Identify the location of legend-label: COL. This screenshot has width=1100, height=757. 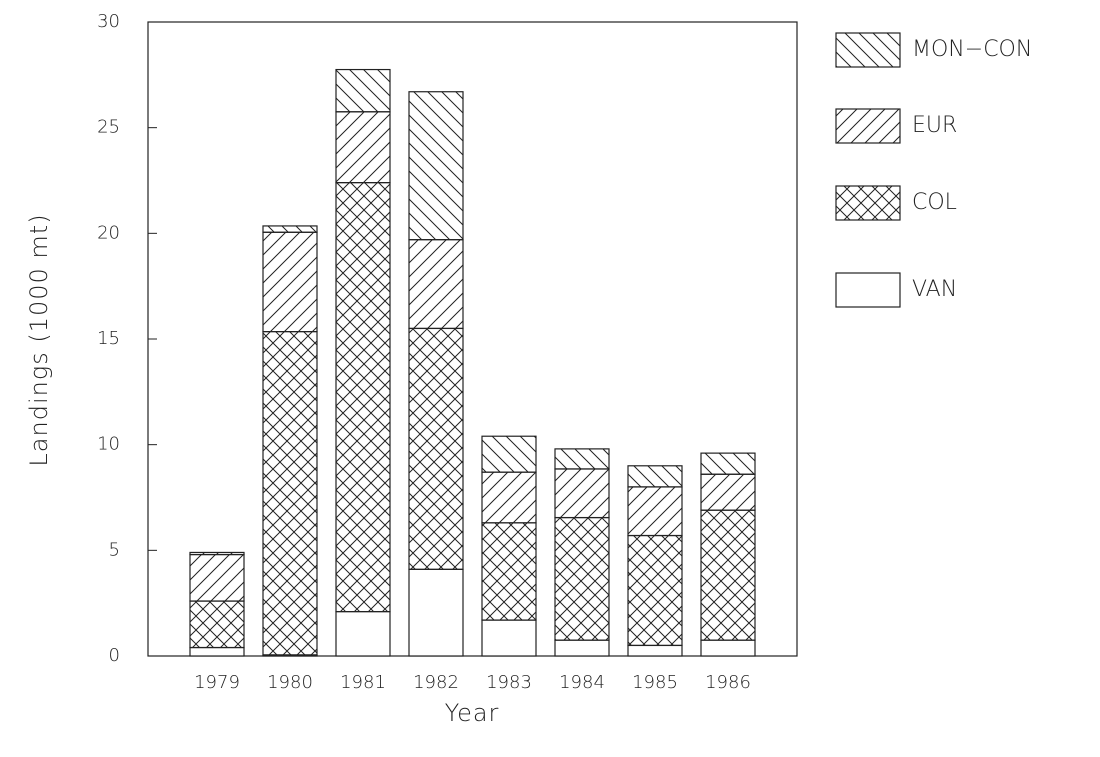
(934, 202).